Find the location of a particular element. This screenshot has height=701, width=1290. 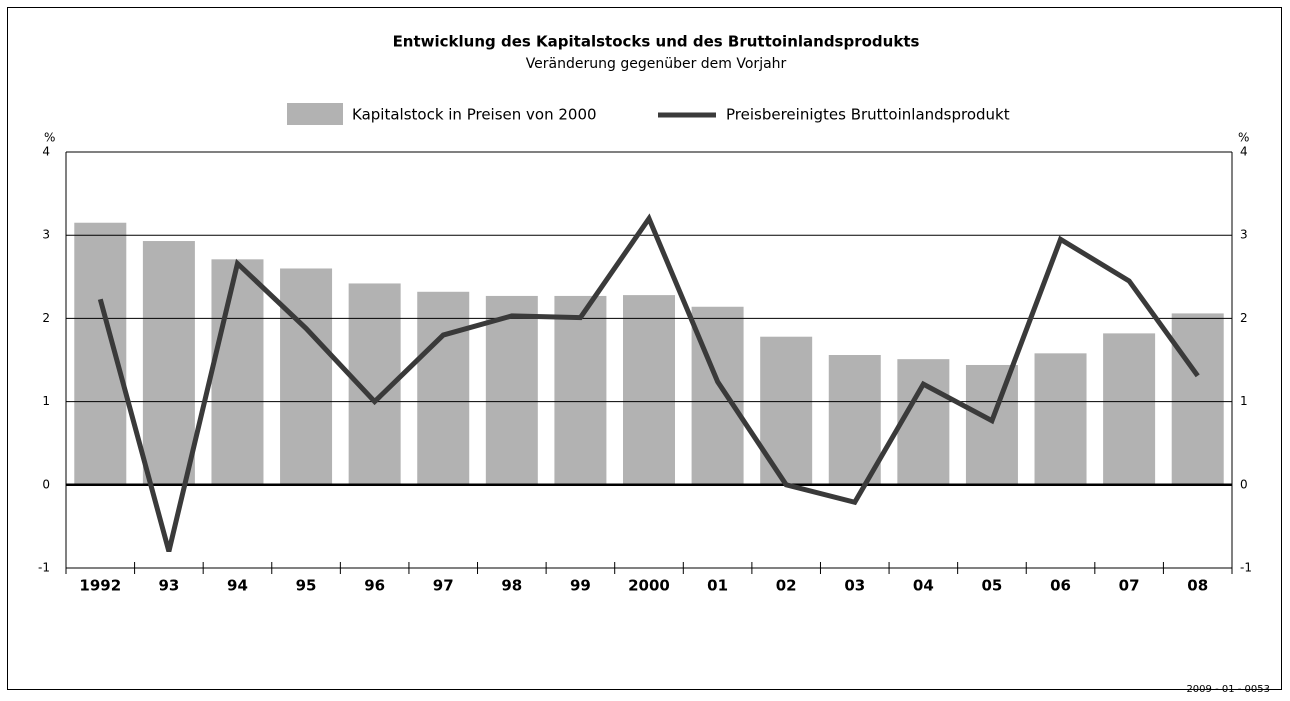

x-tick-label: 04 is located at coordinates (923, 586).